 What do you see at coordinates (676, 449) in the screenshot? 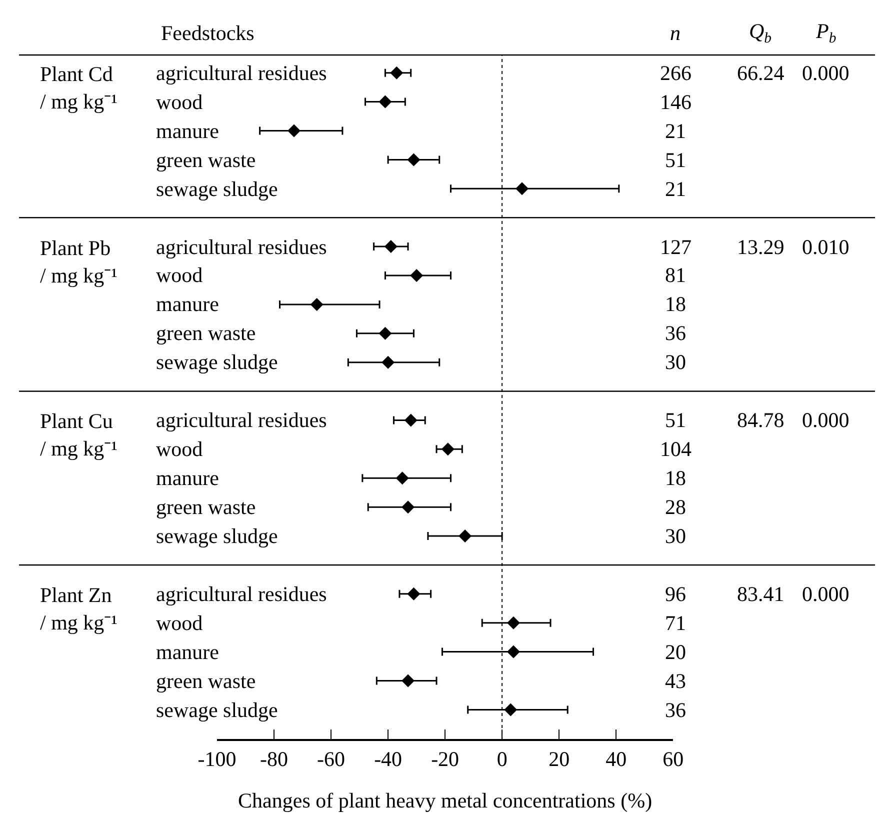
I see `annotation: 104` at bounding box center [676, 449].